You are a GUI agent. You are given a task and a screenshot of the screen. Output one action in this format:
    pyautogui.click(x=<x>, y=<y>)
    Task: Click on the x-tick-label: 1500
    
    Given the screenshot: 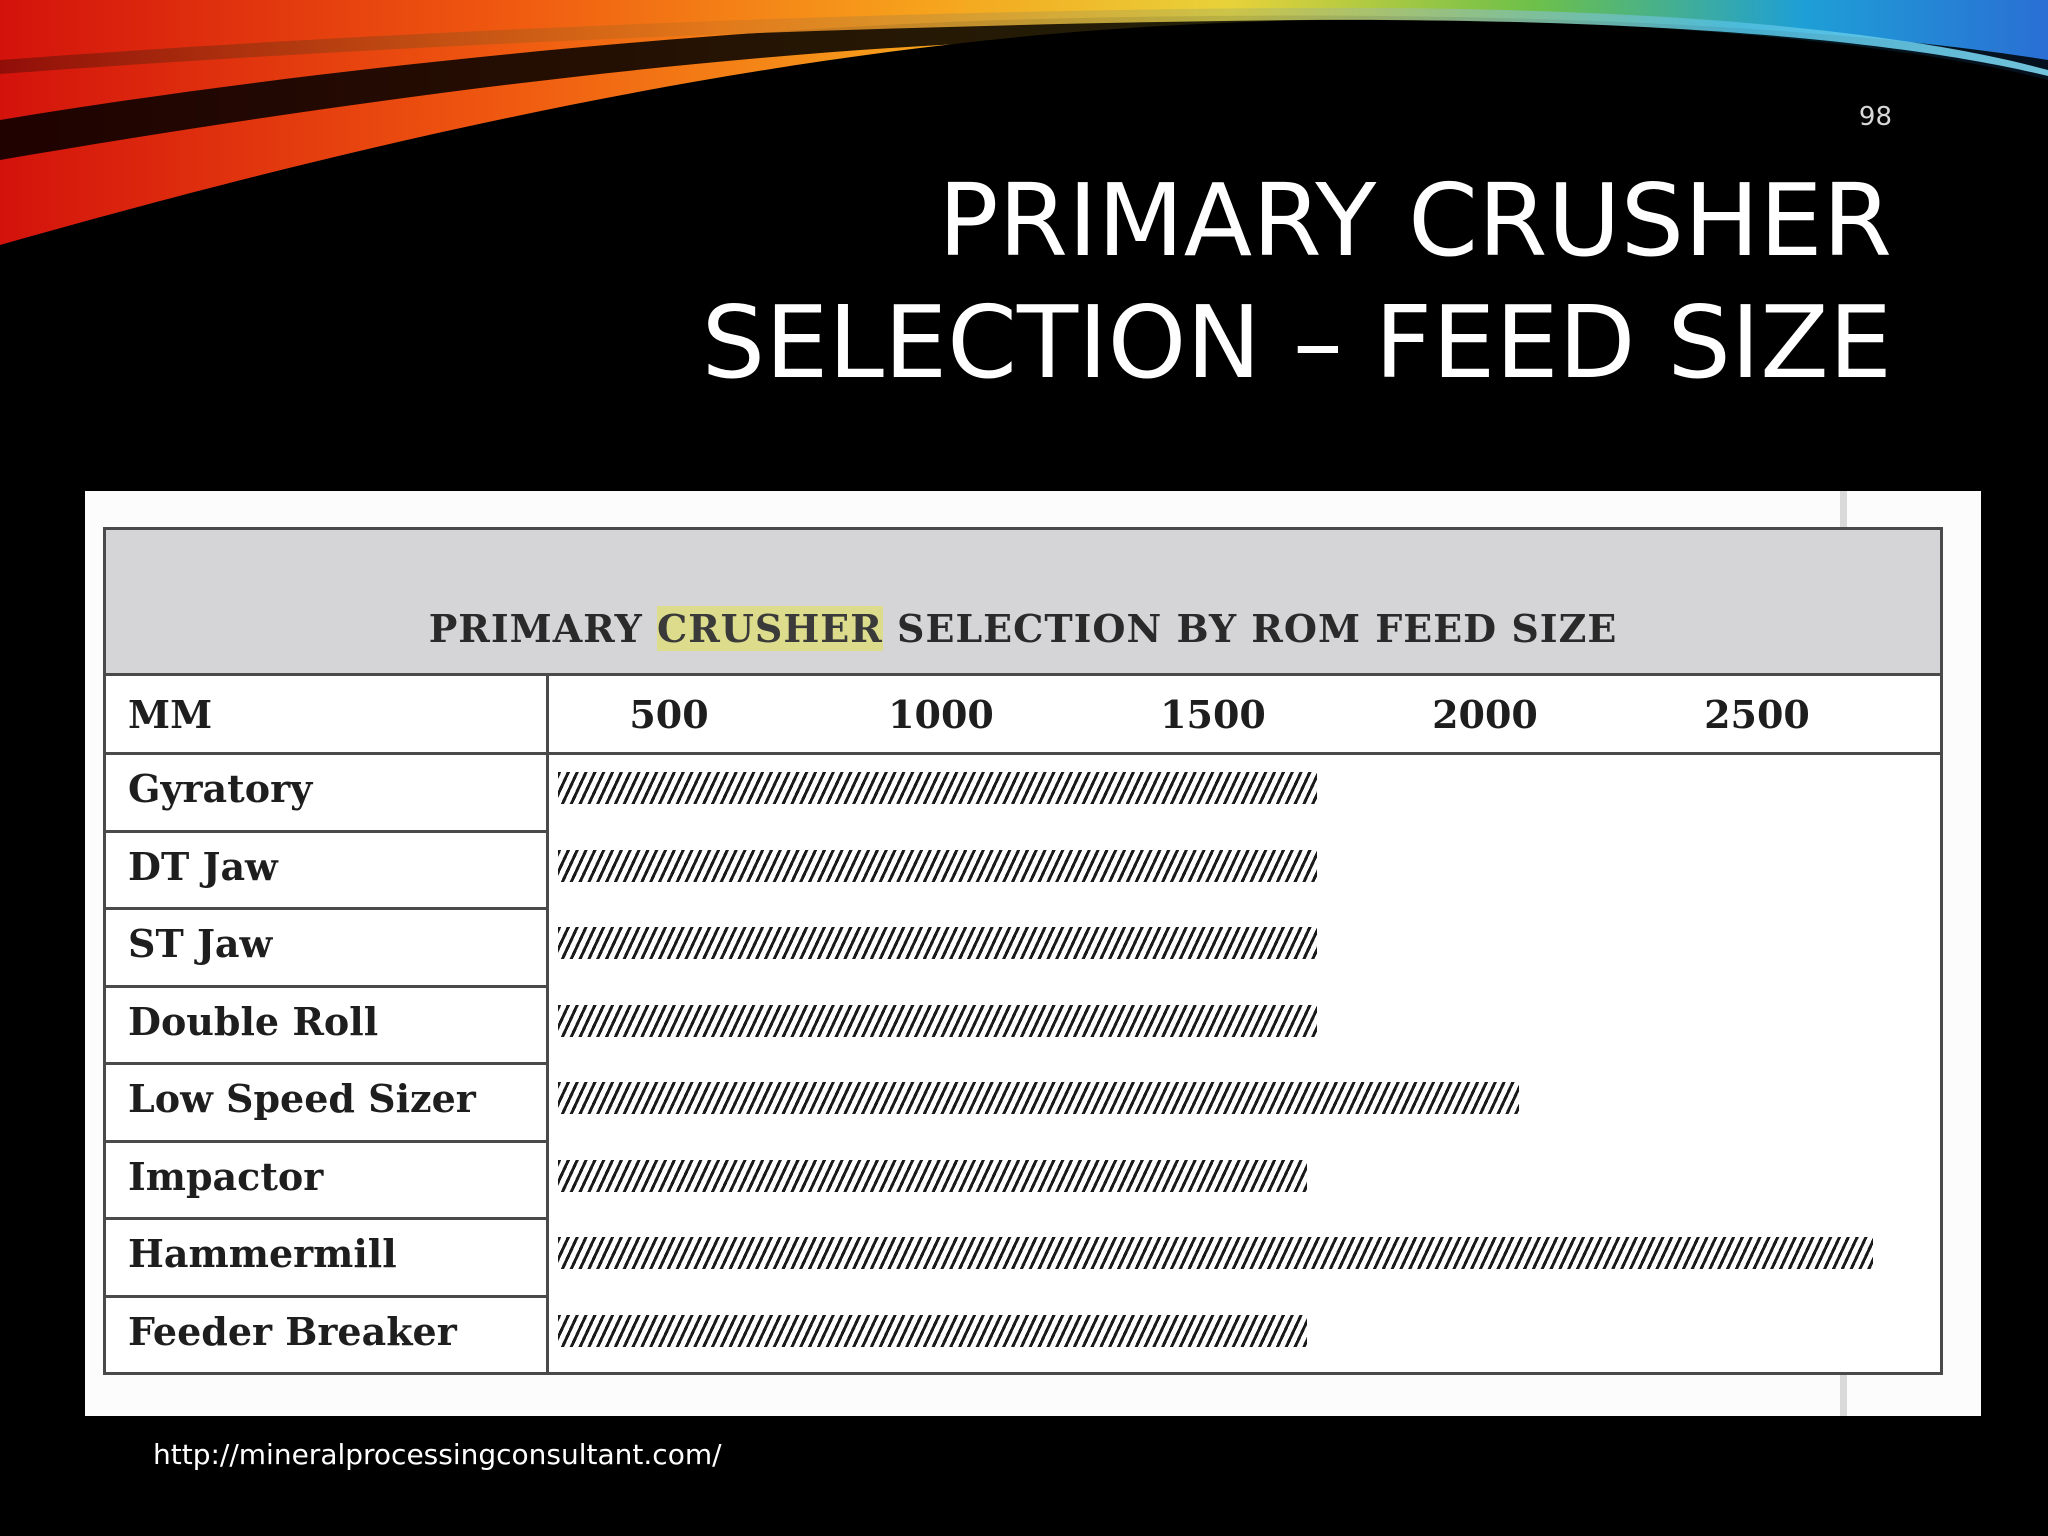 What is the action you would take?
    pyautogui.click(x=1213, y=714)
    